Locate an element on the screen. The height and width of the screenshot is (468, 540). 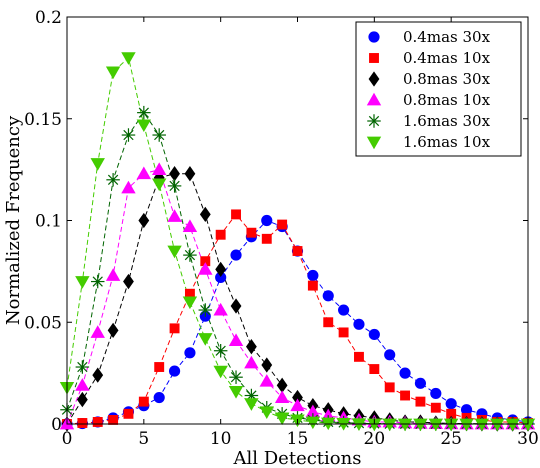
y-axis-title: Normalized Frequency is located at coordinates (13, 220).